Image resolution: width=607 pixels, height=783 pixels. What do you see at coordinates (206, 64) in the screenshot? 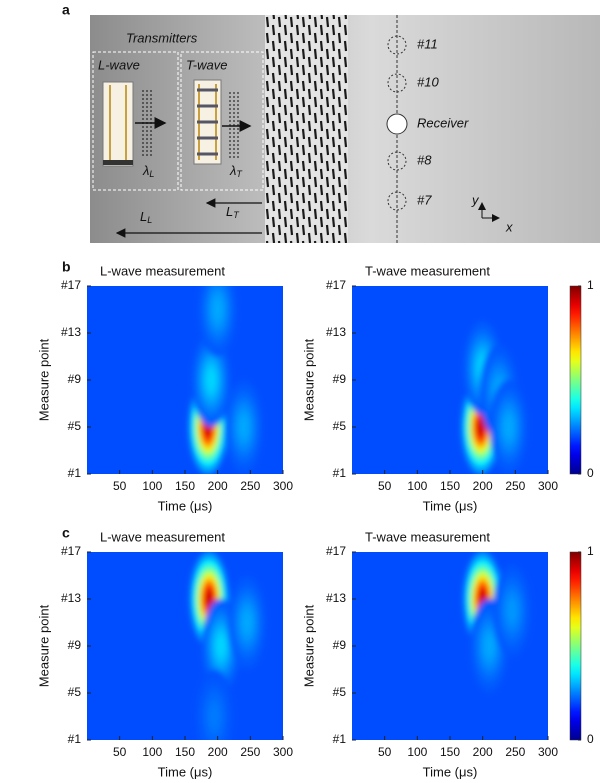
I see `t-wave-label: T-wave` at bounding box center [206, 64].